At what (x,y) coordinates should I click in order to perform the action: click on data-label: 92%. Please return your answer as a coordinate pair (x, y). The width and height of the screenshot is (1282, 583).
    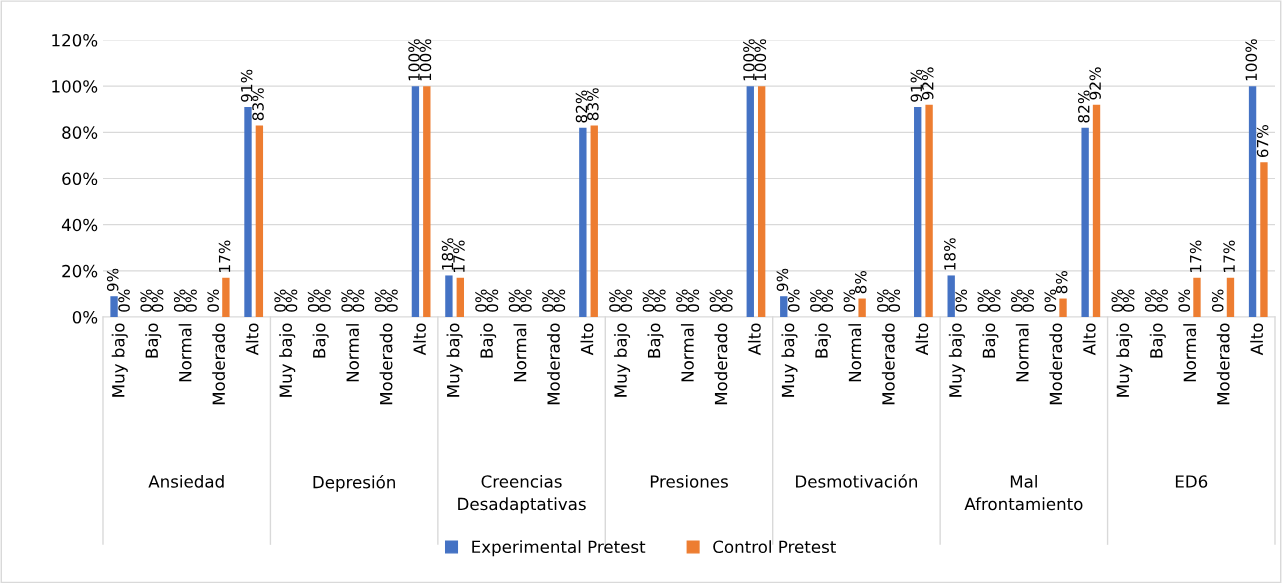
    Looking at the image, I should click on (927, 83).